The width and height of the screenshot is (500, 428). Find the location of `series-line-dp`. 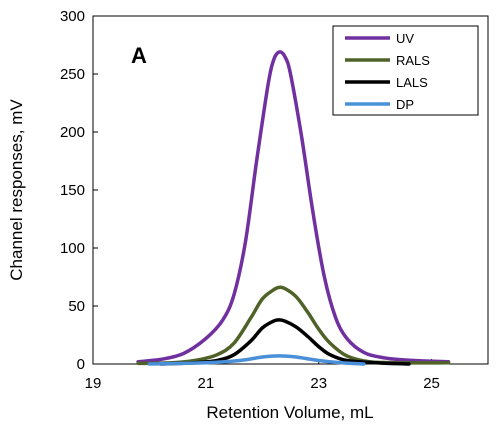

series-line-dp is located at coordinates (256, 360).